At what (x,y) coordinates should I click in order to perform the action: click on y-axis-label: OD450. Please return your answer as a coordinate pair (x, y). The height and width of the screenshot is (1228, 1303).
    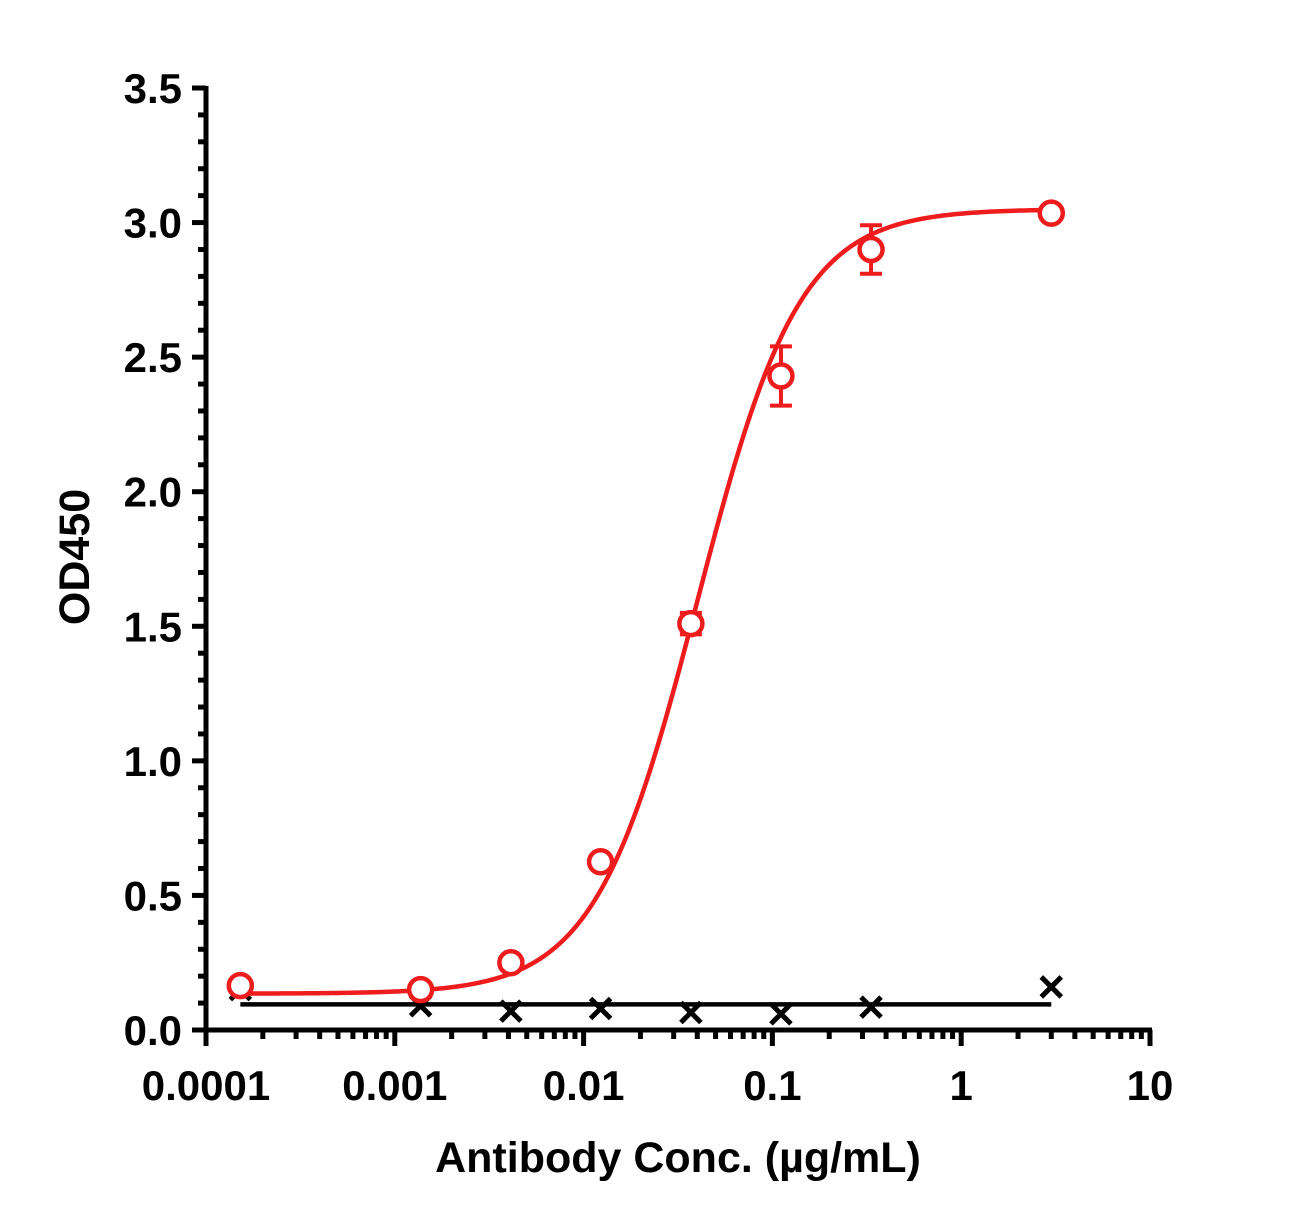
    Looking at the image, I should click on (75, 557).